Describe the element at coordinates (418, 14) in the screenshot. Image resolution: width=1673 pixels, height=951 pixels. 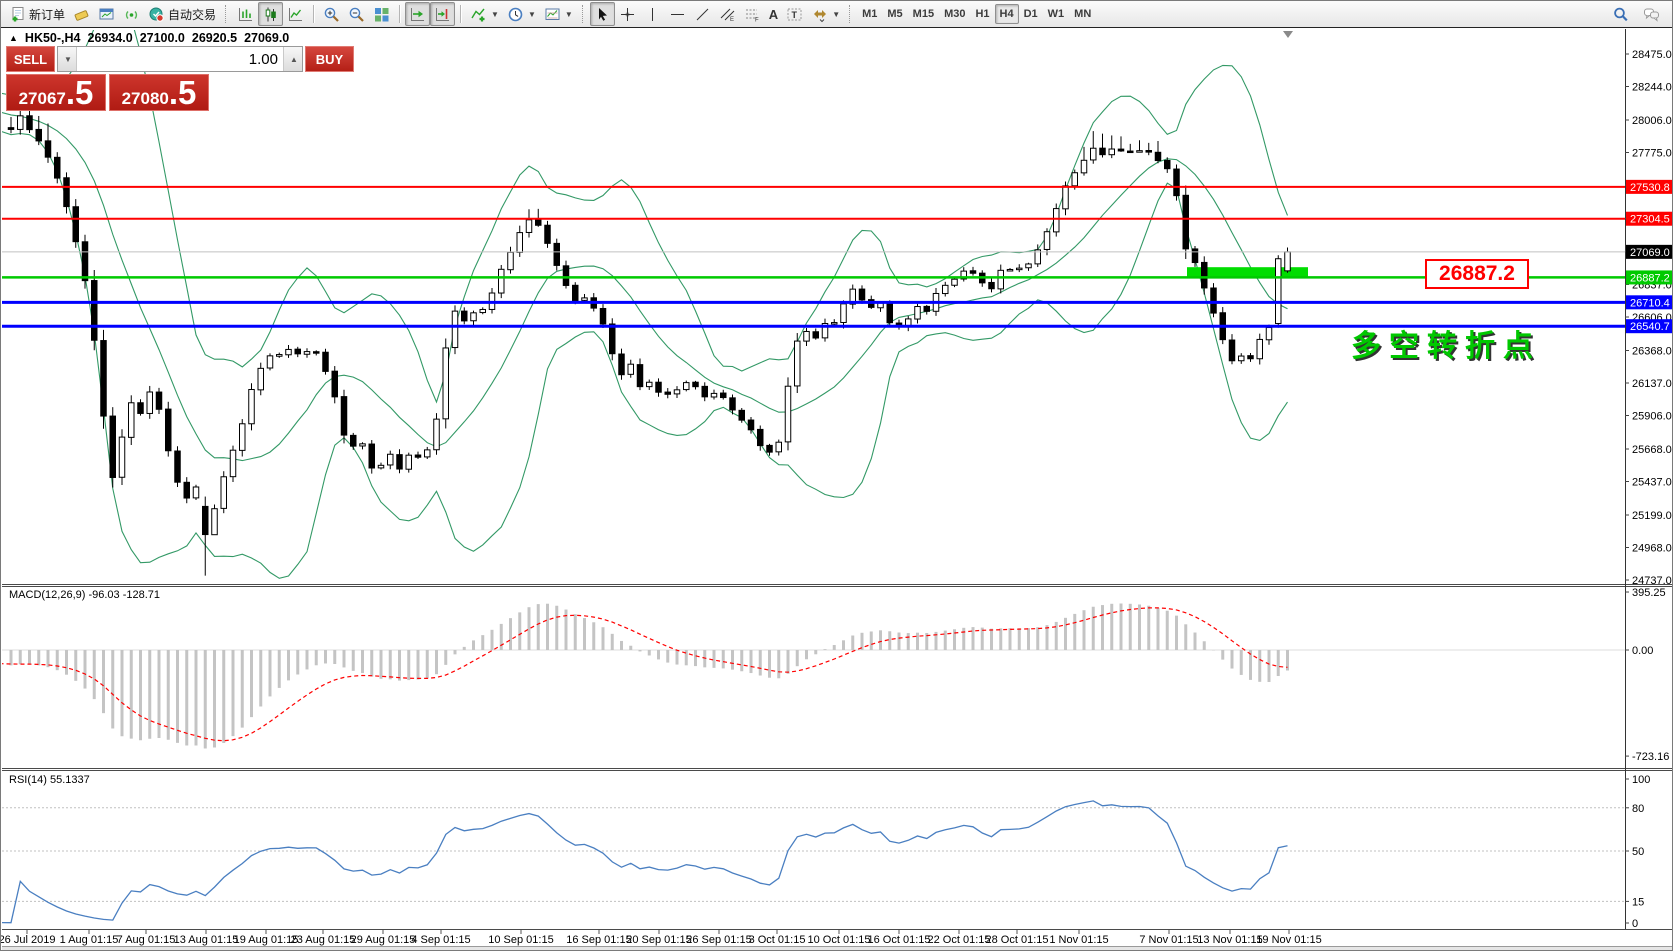
I see `auto-scroll-button` at that location.